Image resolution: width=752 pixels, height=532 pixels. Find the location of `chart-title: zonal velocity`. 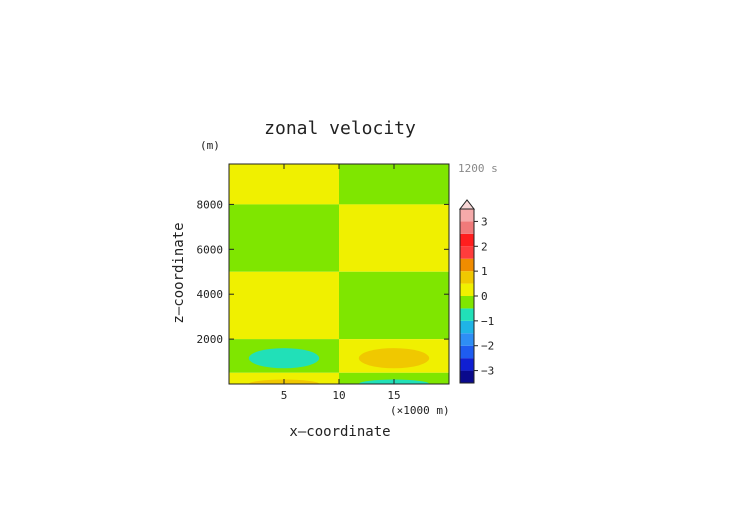

chart-title: zonal velocity is located at coordinates (340, 128).